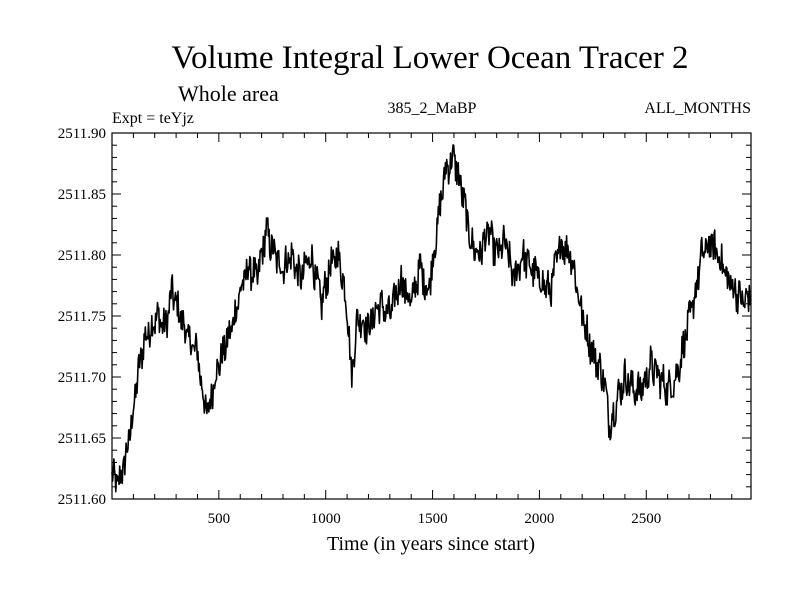 The height and width of the screenshot is (600, 800). Describe the element at coordinates (82, 317) in the screenshot. I see `y-tick-label: 2511.75` at that location.